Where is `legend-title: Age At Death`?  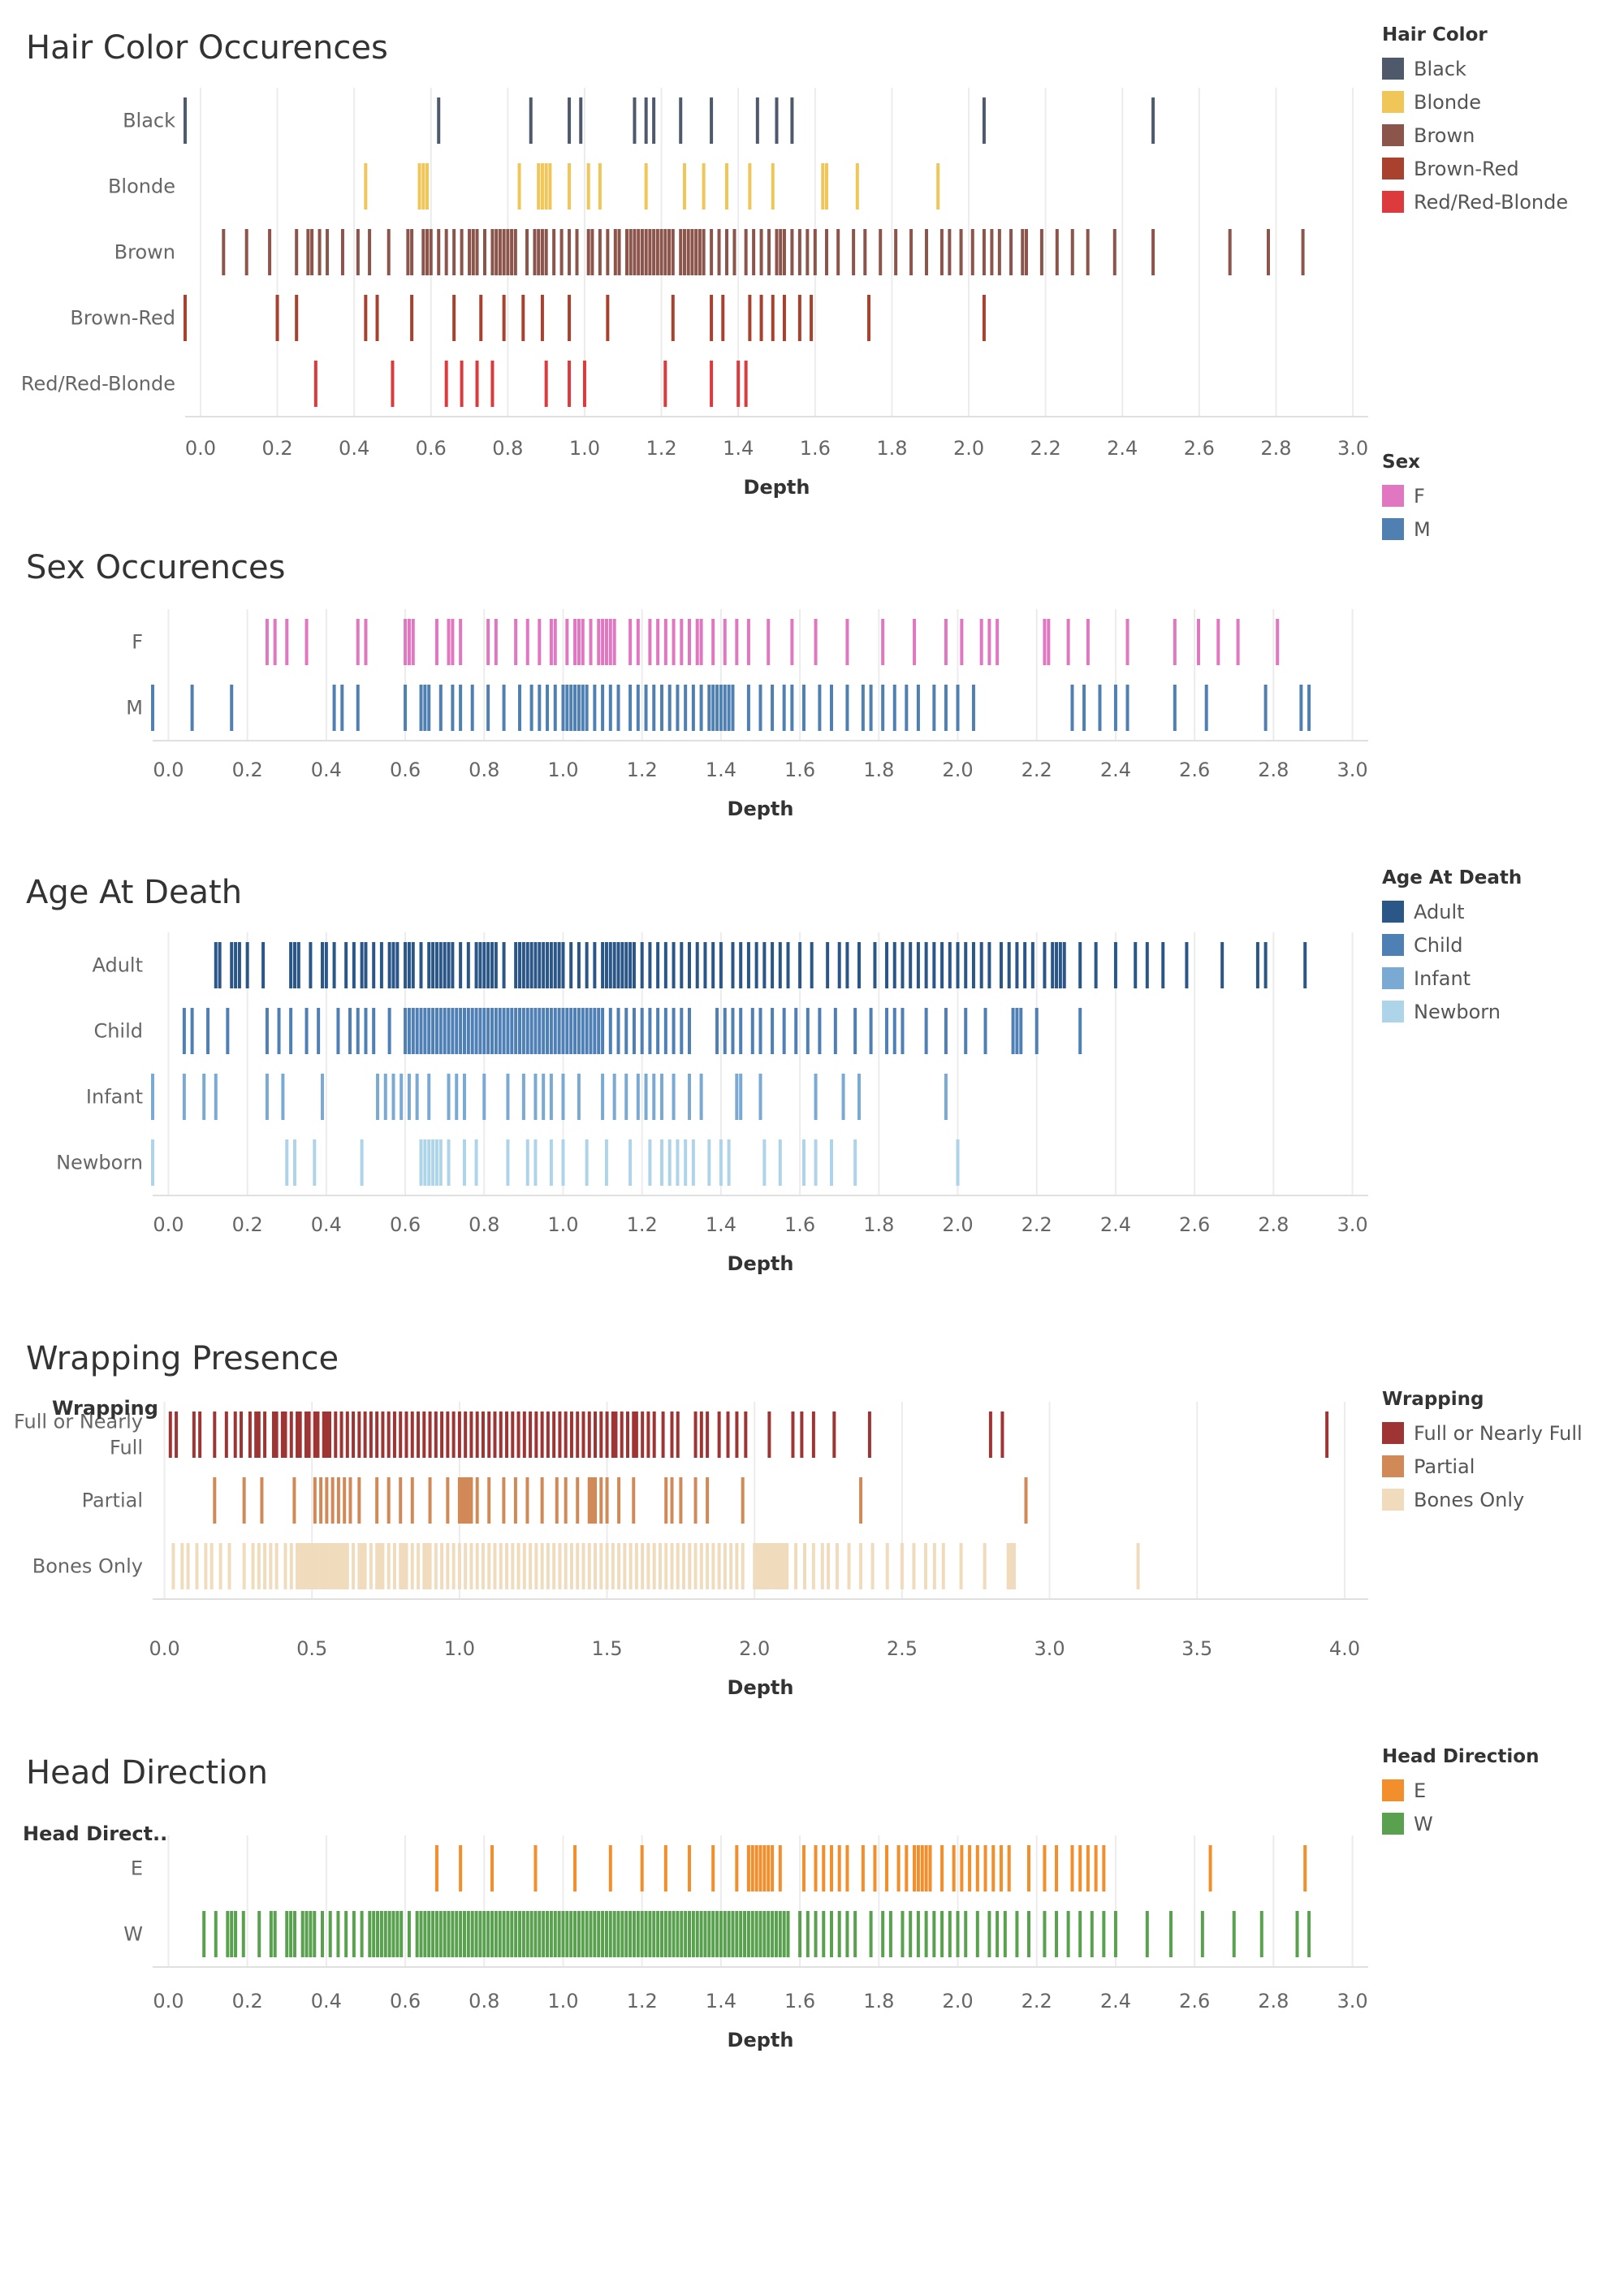
legend-title: Age At Death is located at coordinates (1452, 878).